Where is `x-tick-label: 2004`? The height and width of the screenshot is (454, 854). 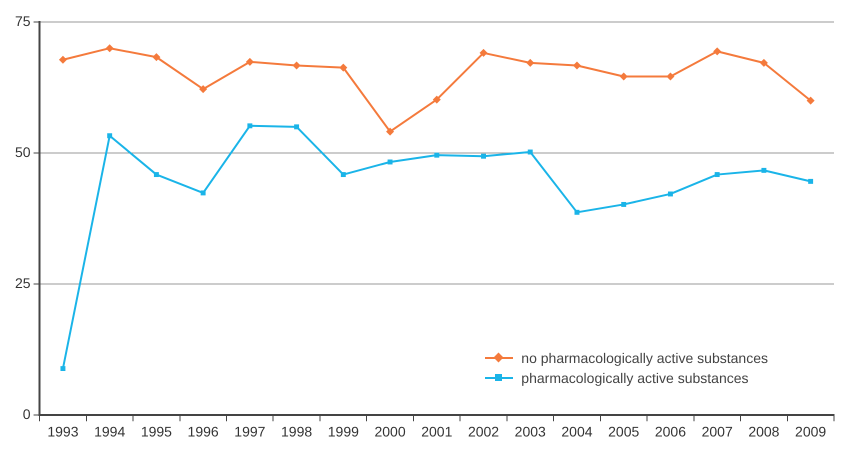
x-tick-label: 2004 is located at coordinates (577, 431).